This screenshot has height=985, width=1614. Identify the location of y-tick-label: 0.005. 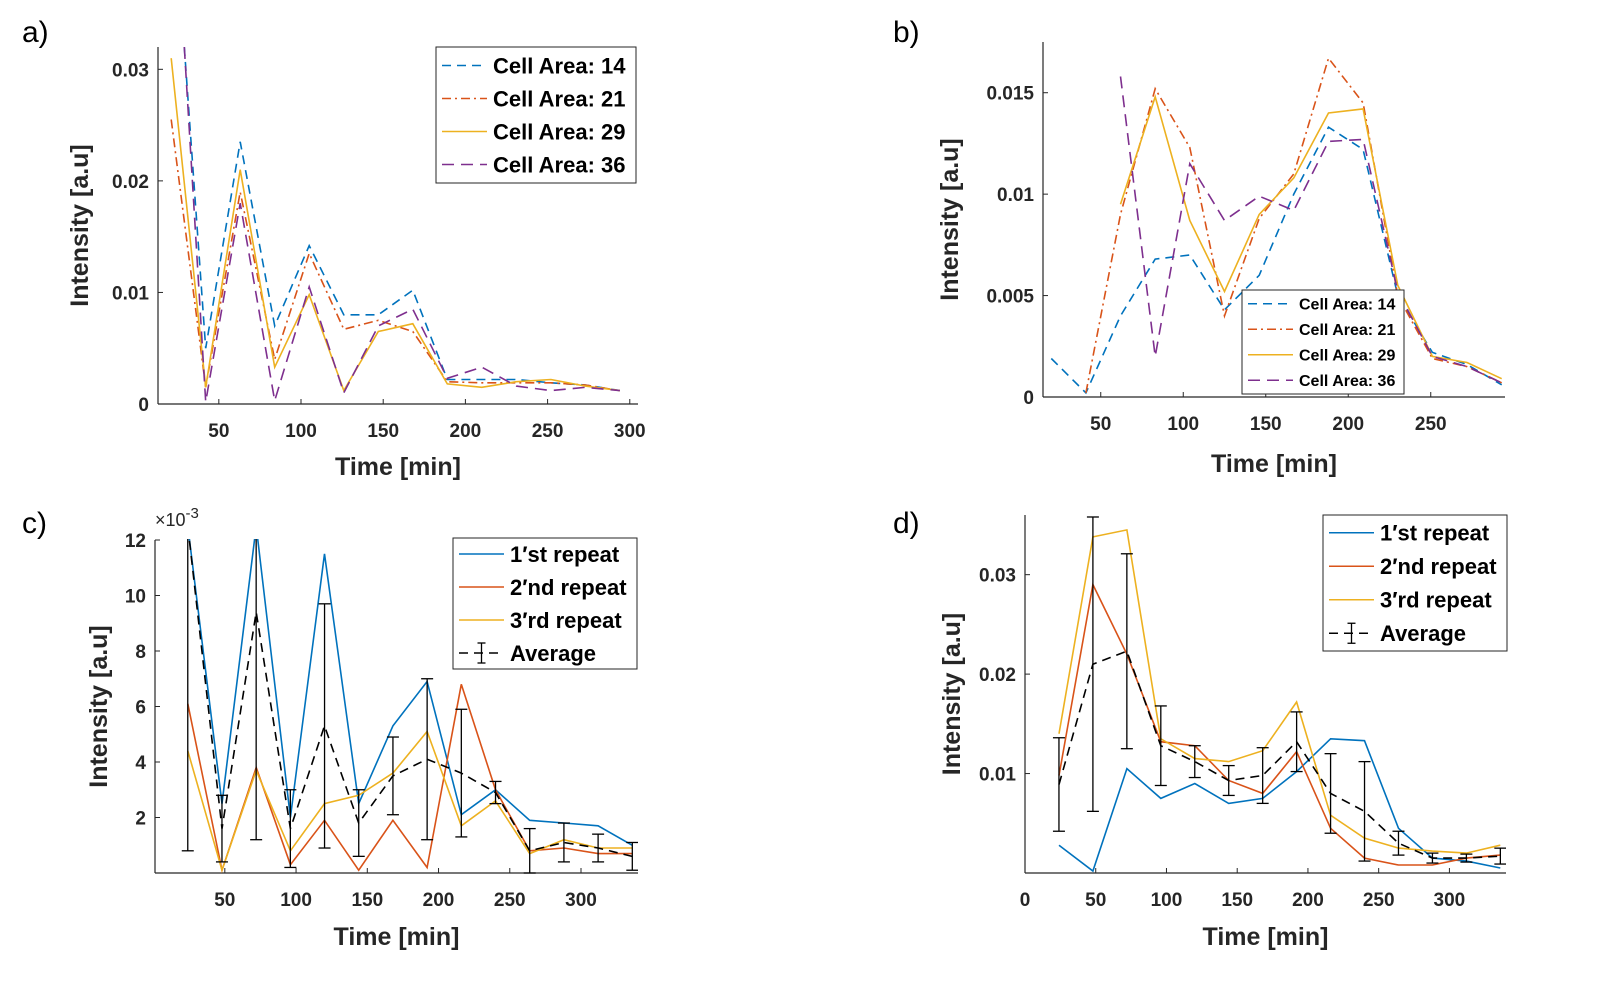
(1010, 297).